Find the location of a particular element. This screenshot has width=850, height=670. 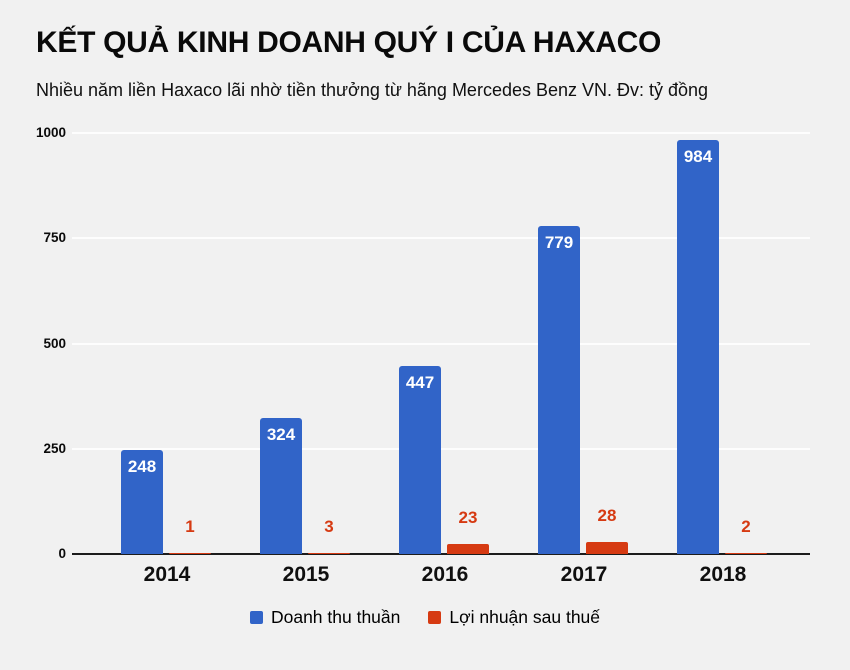

profit-value-label-2017: 28 is located at coordinates (607, 516).